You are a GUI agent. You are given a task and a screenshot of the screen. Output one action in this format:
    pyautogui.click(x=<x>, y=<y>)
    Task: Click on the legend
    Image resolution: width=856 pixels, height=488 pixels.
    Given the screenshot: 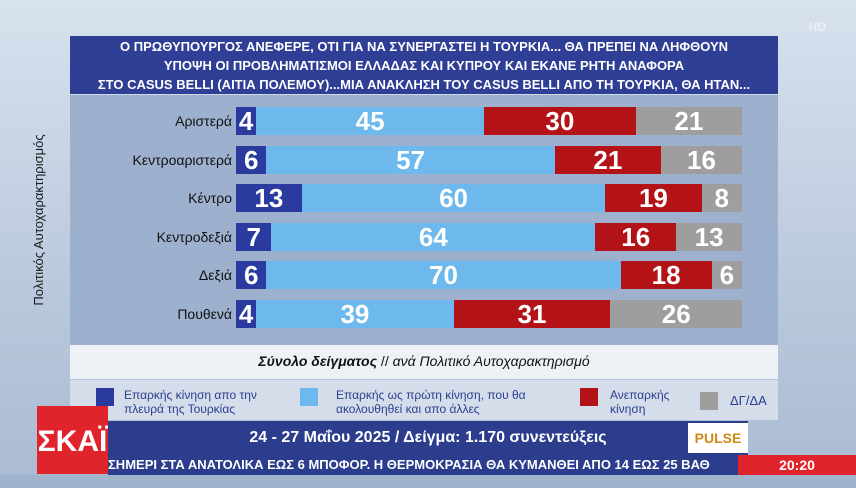 What is the action you would take?
    pyautogui.click(x=424, y=400)
    